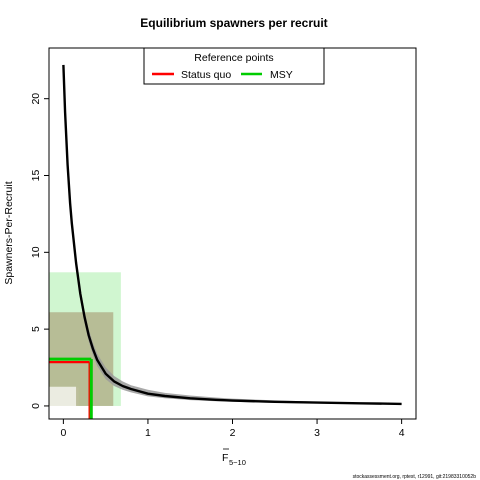 Image resolution: width=480 pixels, height=480 pixels. Describe the element at coordinates (233, 58) in the screenshot. I see `legend-title: Reference points` at that location.